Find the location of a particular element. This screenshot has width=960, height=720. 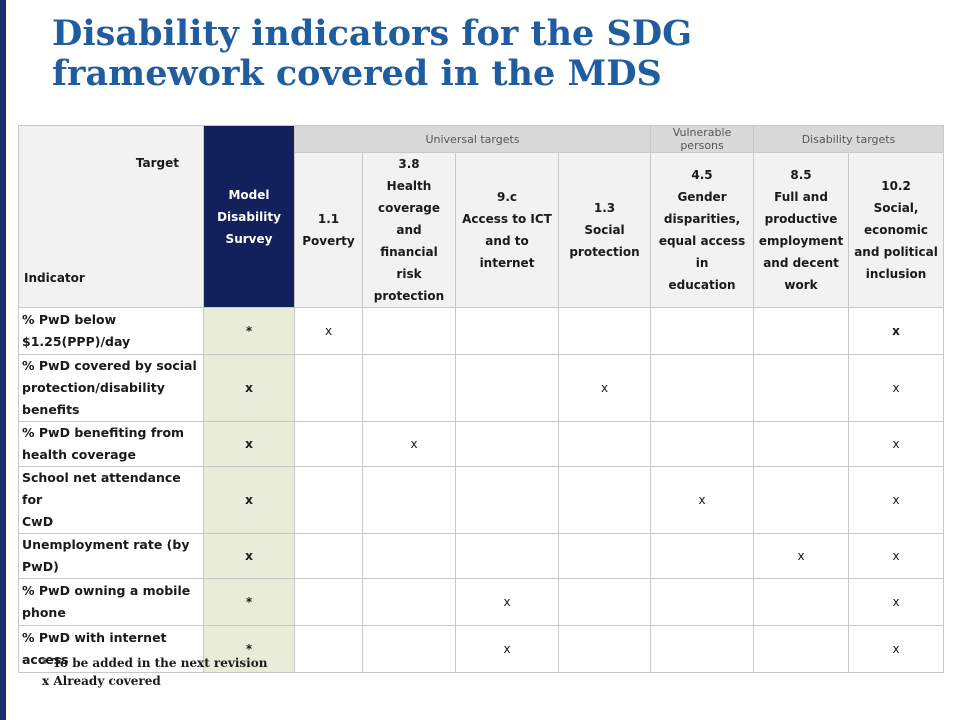

goal-name-line: inclusion is located at coordinates (896, 274).